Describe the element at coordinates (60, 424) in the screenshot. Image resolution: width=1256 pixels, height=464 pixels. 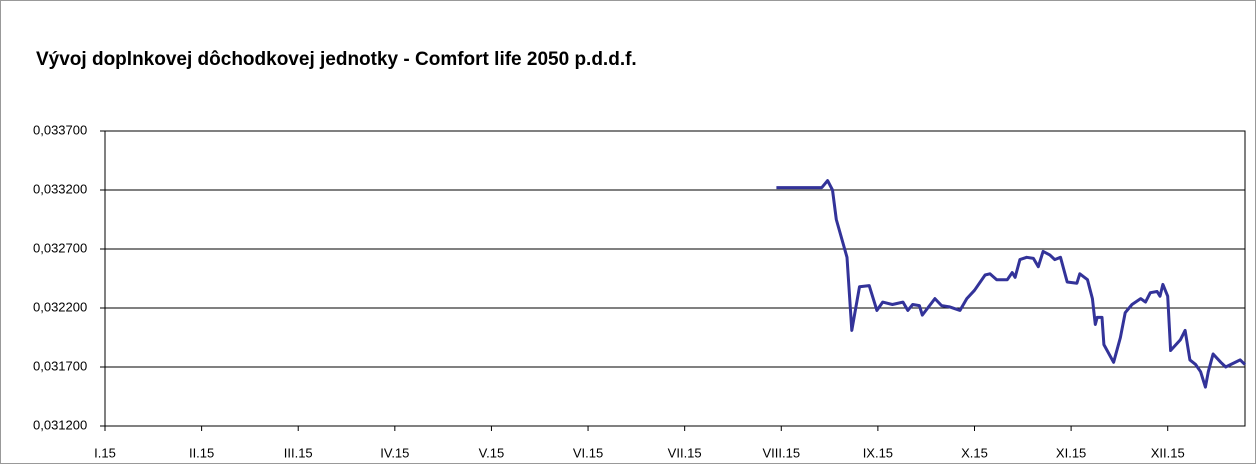
I see `y-tick-label: 0,031200` at that location.